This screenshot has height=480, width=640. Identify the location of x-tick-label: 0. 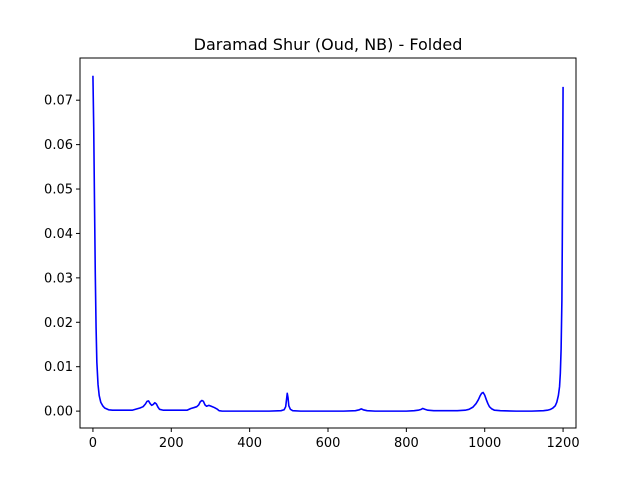
(93, 443).